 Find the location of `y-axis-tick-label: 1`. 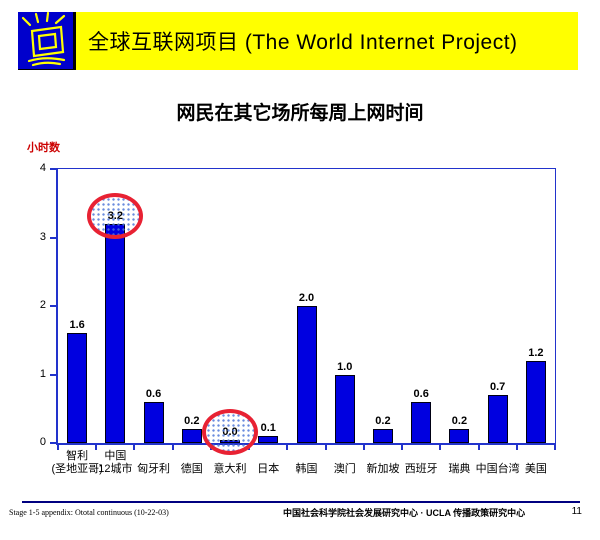

y-axis-tick-label: 1 is located at coordinates (42, 373).